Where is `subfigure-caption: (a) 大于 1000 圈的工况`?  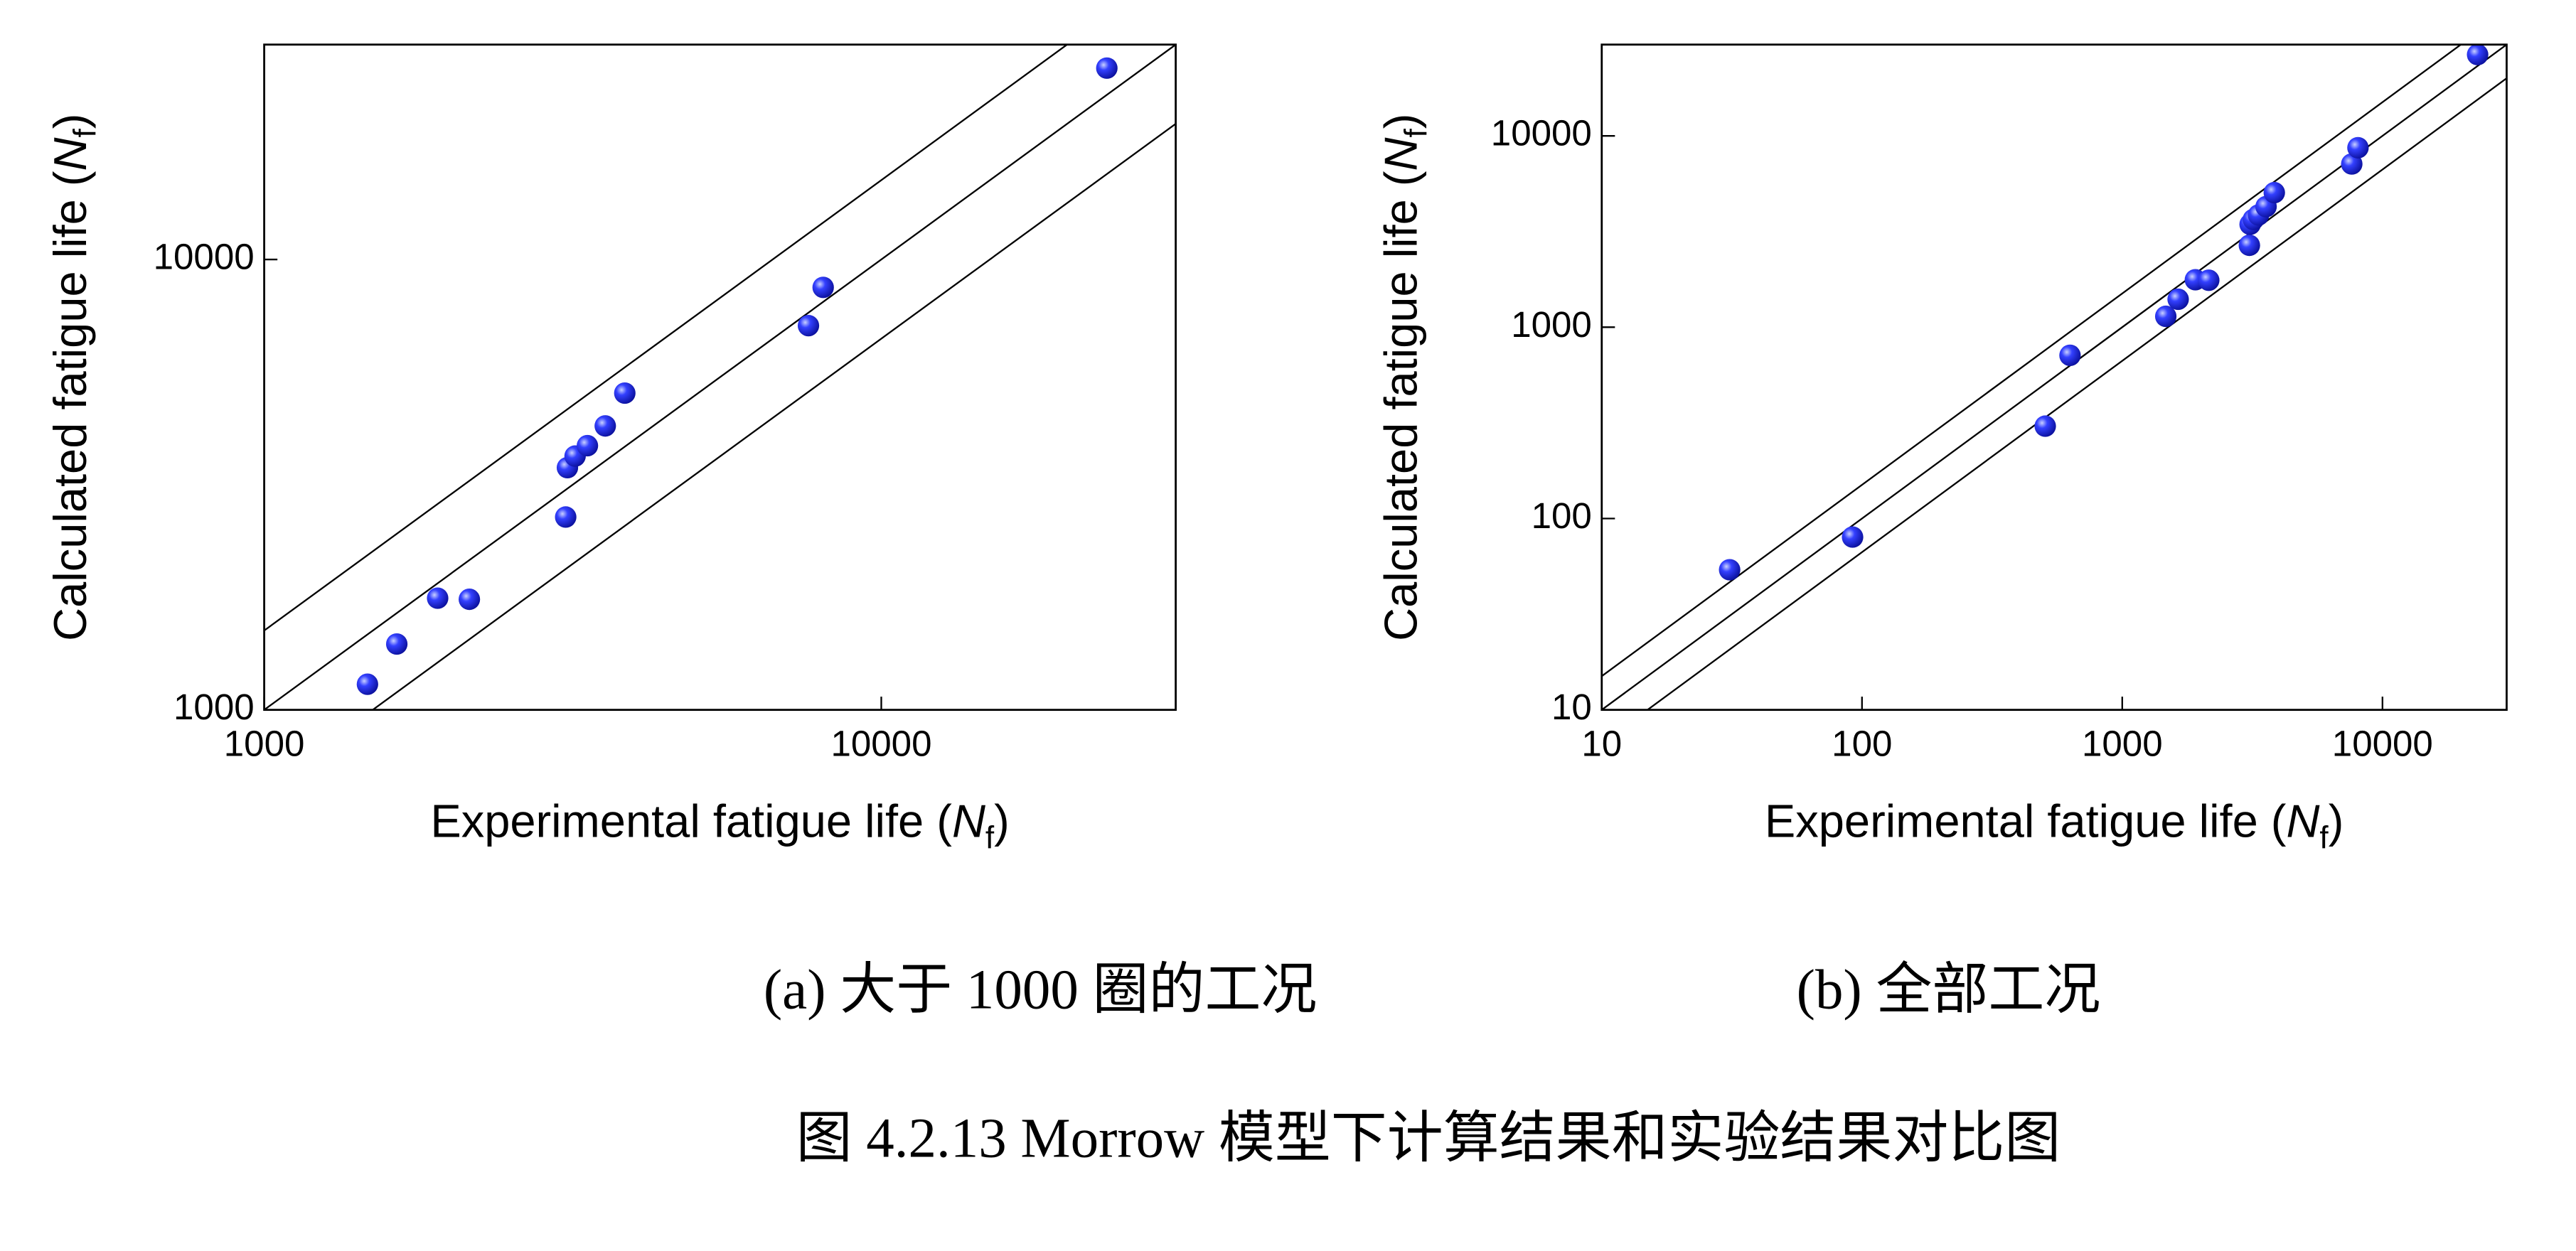
subfigure-caption: (a) 大于 1000 圈的工况 is located at coordinates (1040, 990).